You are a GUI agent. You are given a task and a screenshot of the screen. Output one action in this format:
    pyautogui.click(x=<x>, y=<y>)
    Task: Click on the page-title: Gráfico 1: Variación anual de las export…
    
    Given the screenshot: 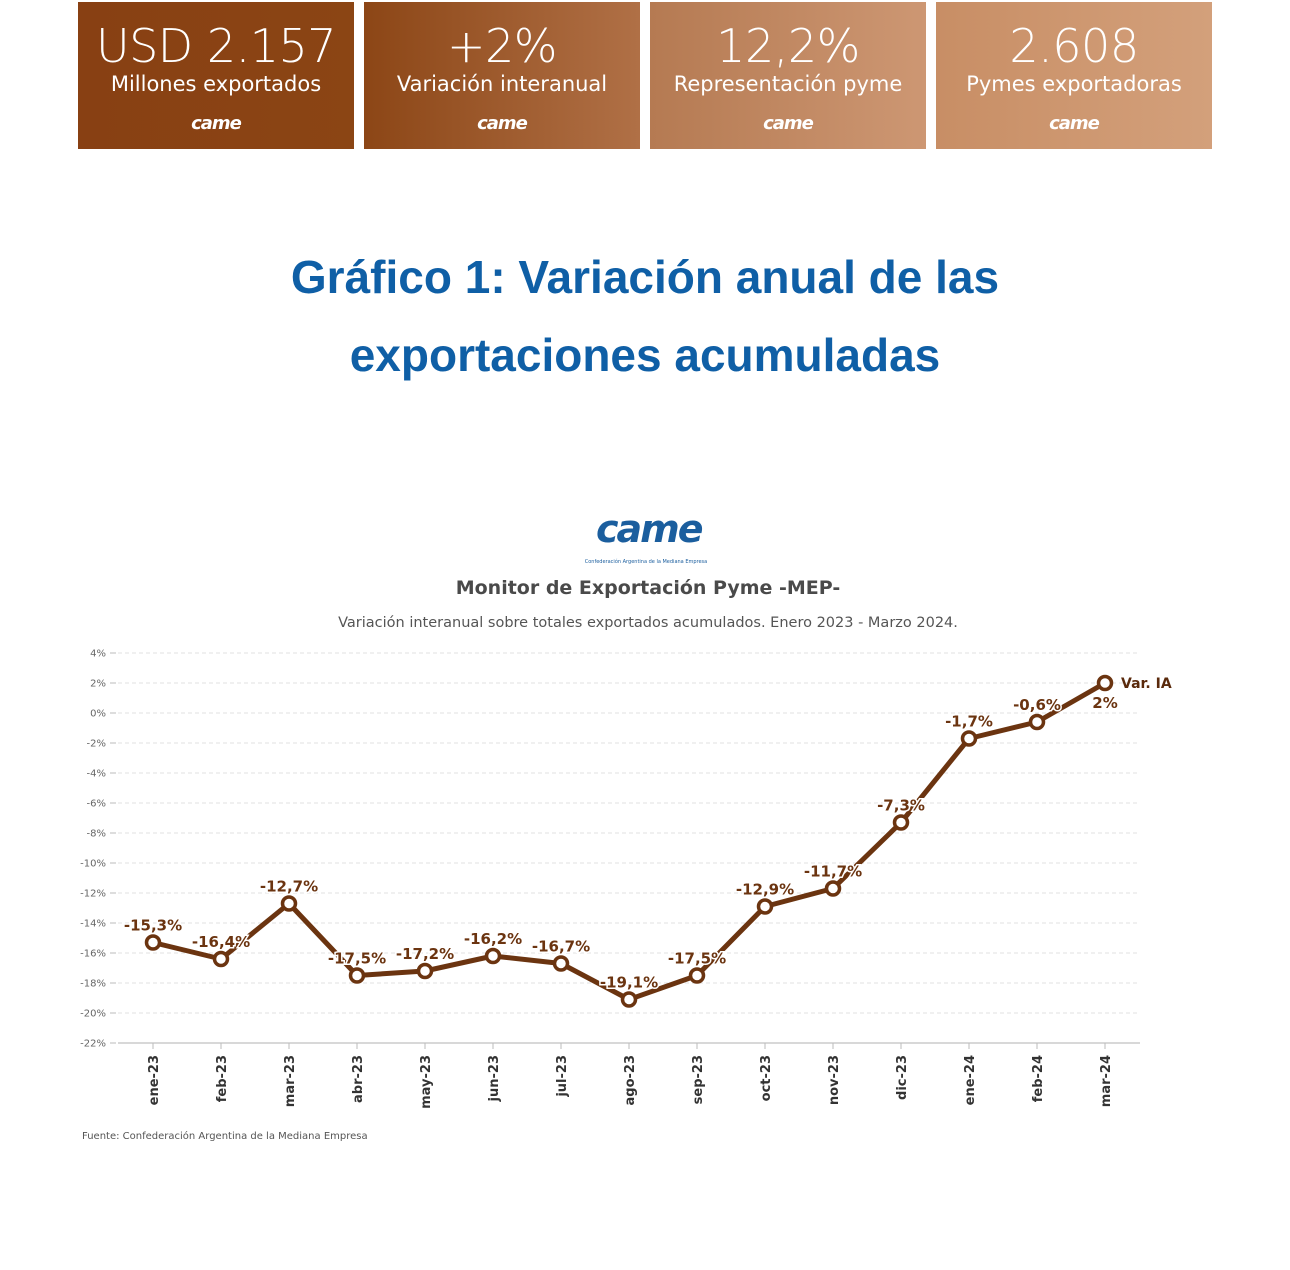 What is the action you would take?
    pyautogui.click(x=645, y=316)
    